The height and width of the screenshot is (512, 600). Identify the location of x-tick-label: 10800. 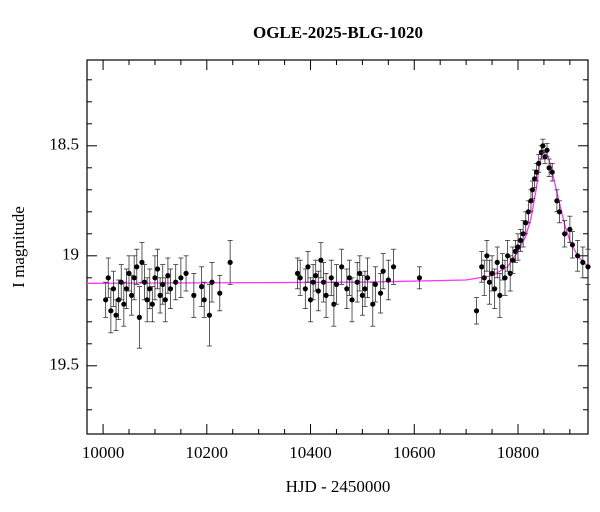
(518, 452).